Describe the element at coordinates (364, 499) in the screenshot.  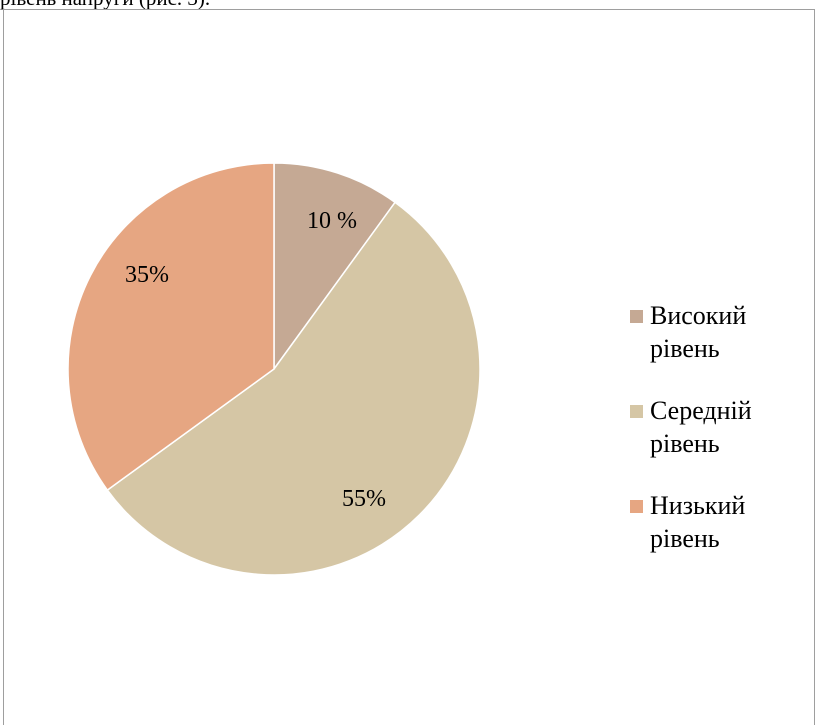
I see `slice-medium-label: 55%` at that location.